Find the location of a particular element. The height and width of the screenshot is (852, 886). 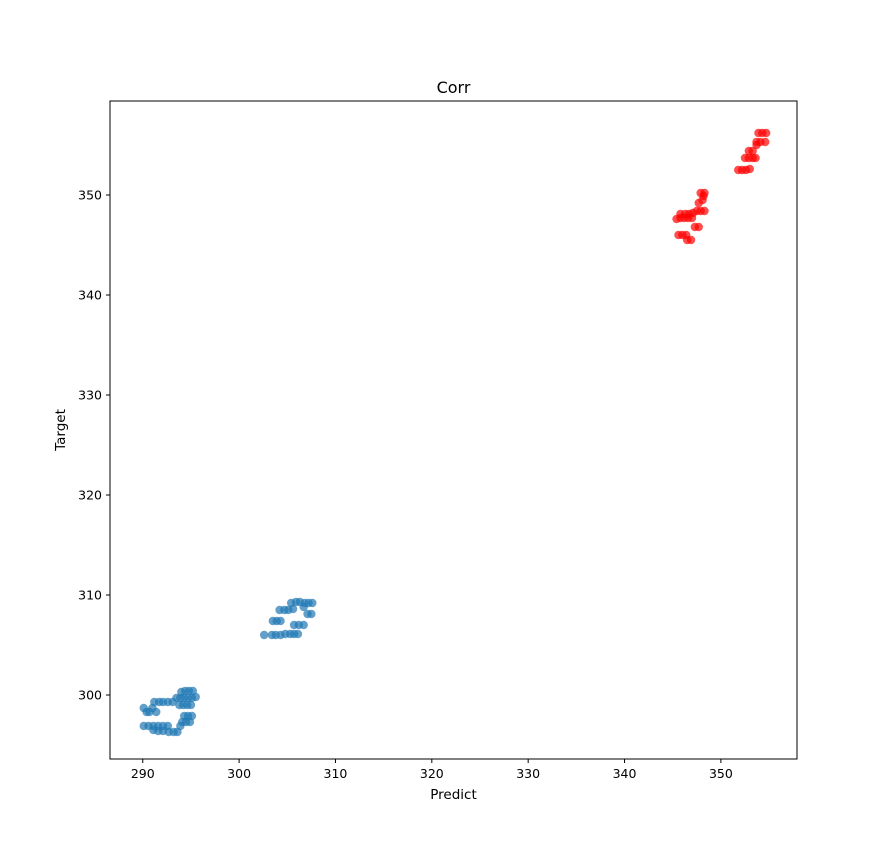

x-axis-ticks: 290 300 310 320 330 340 350 is located at coordinates (432, 770).